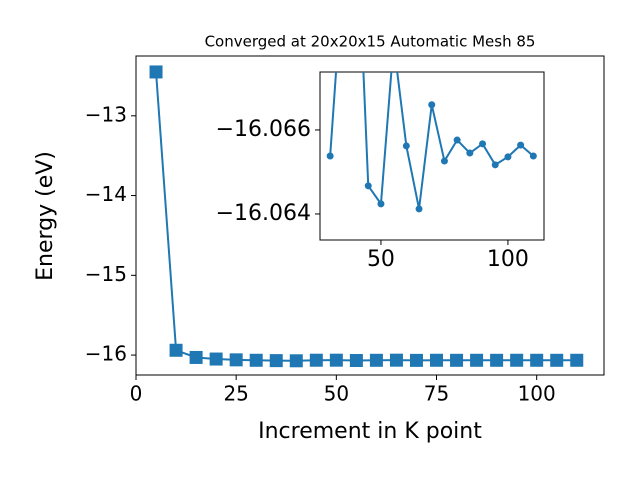 Image resolution: width=640 pixels, height=480 pixels. Describe the element at coordinates (45, 216) in the screenshot. I see `y-axis-label: Energy (eV)` at that location.